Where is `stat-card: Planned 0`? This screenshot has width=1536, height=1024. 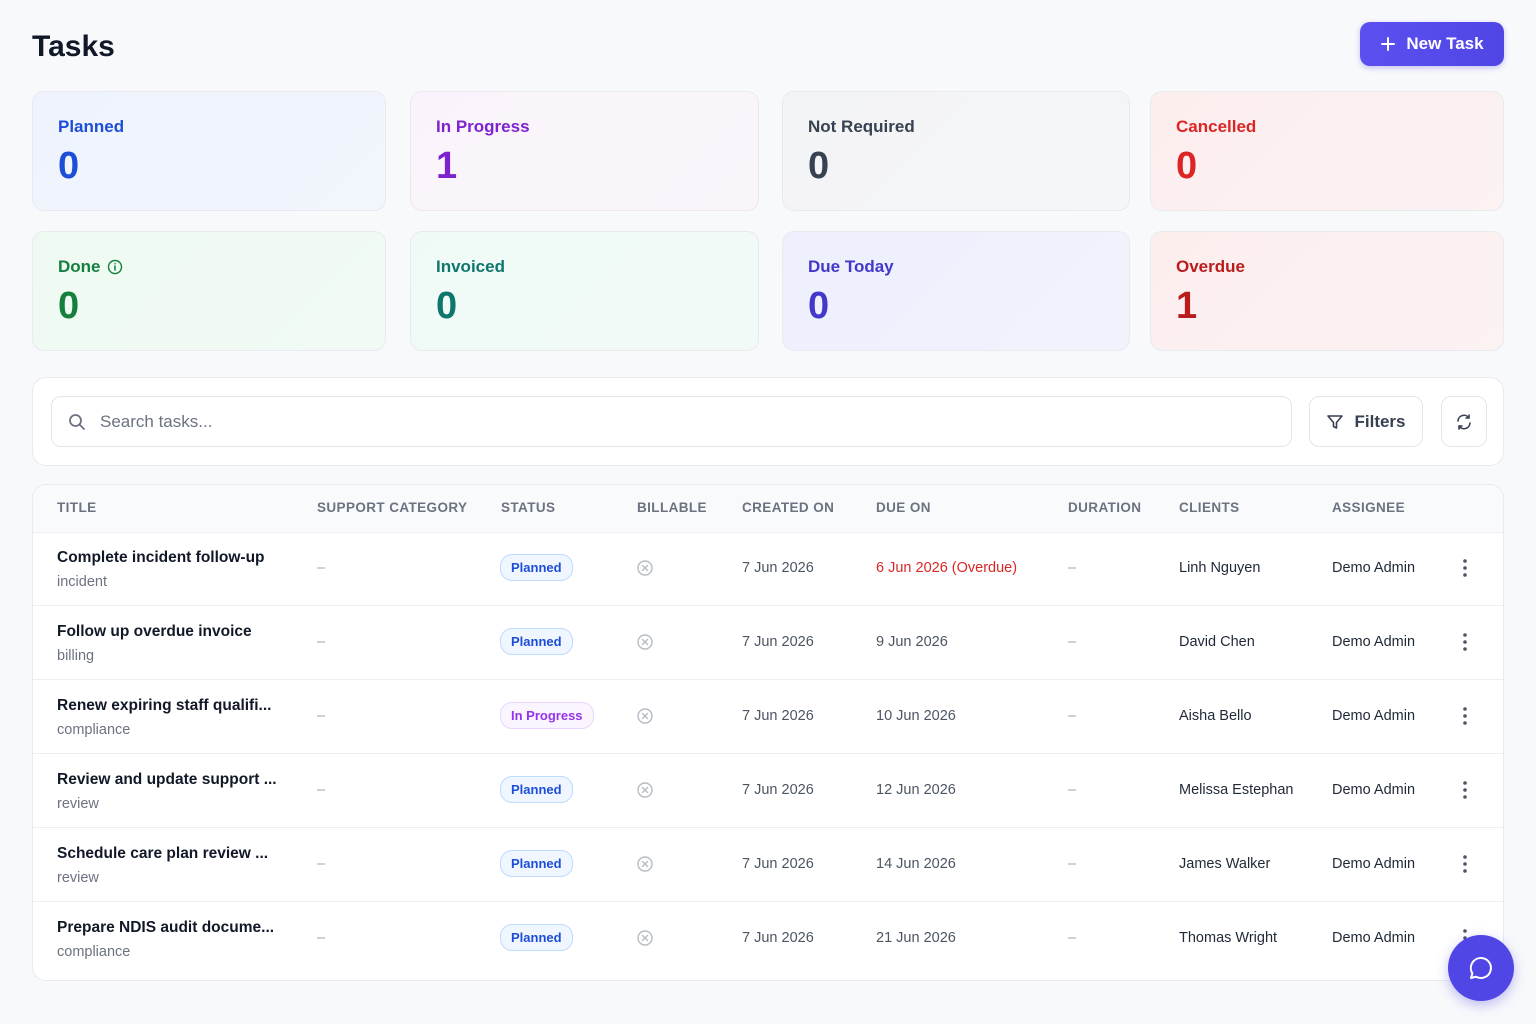 stat-card: Planned 0 is located at coordinates (209, 151).